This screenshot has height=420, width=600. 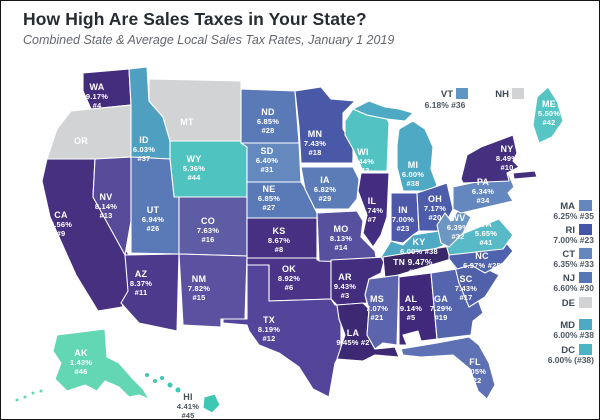 What do you see at coordinates (269, 329) in the screenshot?
I see `state-label-tx: TX 8.19% #12` at bounding box center [269, 329].